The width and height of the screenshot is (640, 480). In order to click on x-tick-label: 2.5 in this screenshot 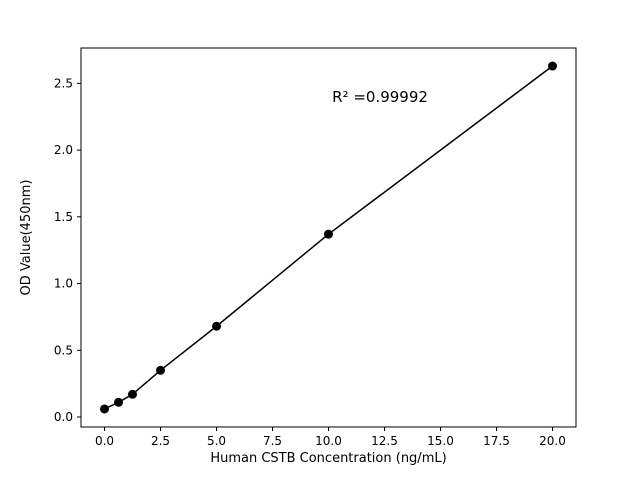, I will do `click(160, 441)`.